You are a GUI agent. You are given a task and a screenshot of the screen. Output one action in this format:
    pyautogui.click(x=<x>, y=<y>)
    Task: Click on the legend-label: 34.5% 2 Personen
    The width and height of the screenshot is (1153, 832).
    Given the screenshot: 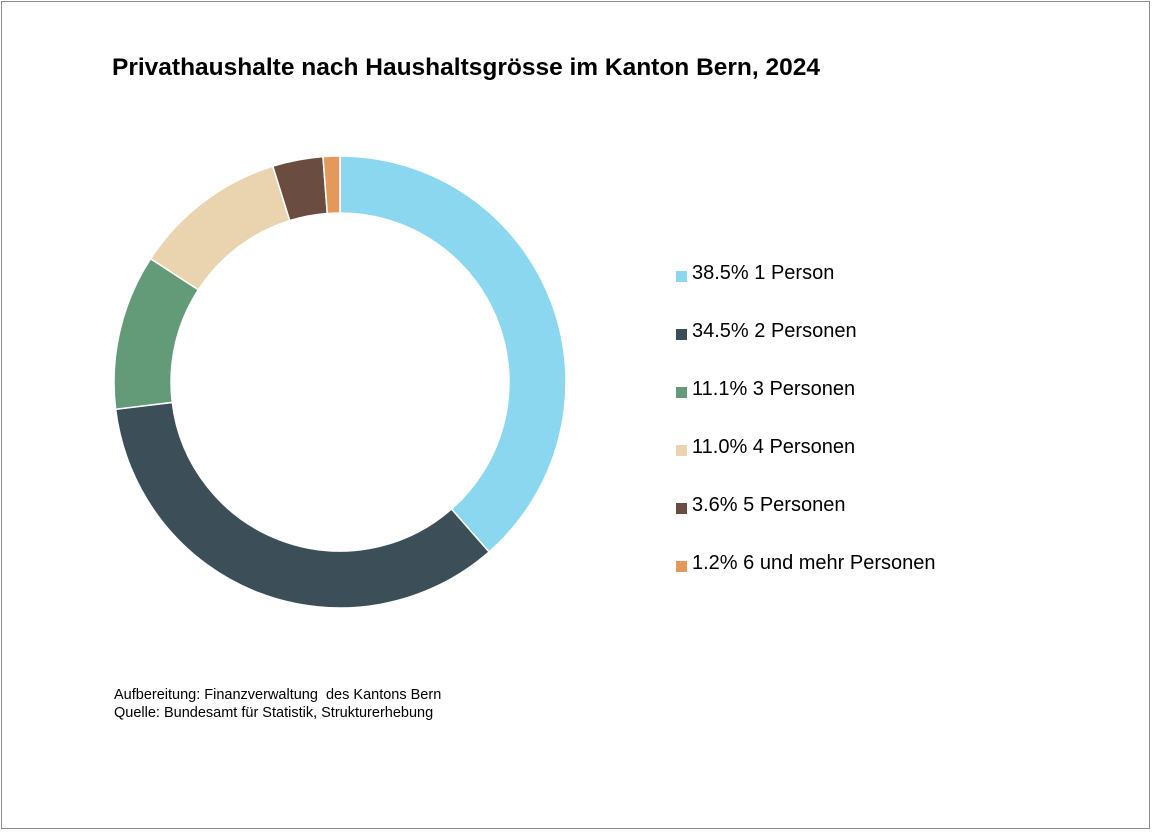 What is the action you would take?
    pyautogui.click(x=774, y=331)
    